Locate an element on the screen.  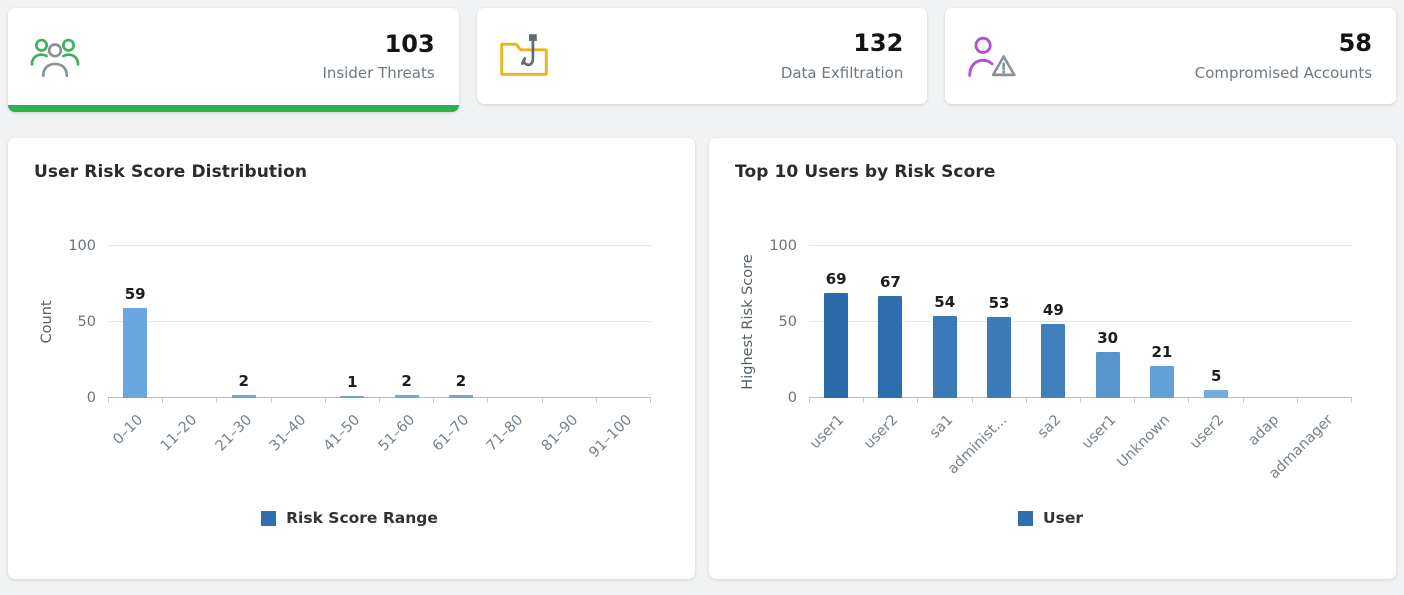
bar-slot-Unknown: 21 is located at coordinates (1162, 322).